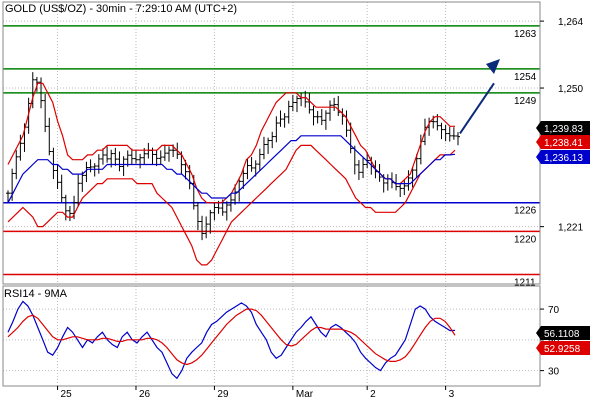 Image resolution: width=590 pixels, height=400 pixels. I want to click on indicator-line, so click(231, 169).